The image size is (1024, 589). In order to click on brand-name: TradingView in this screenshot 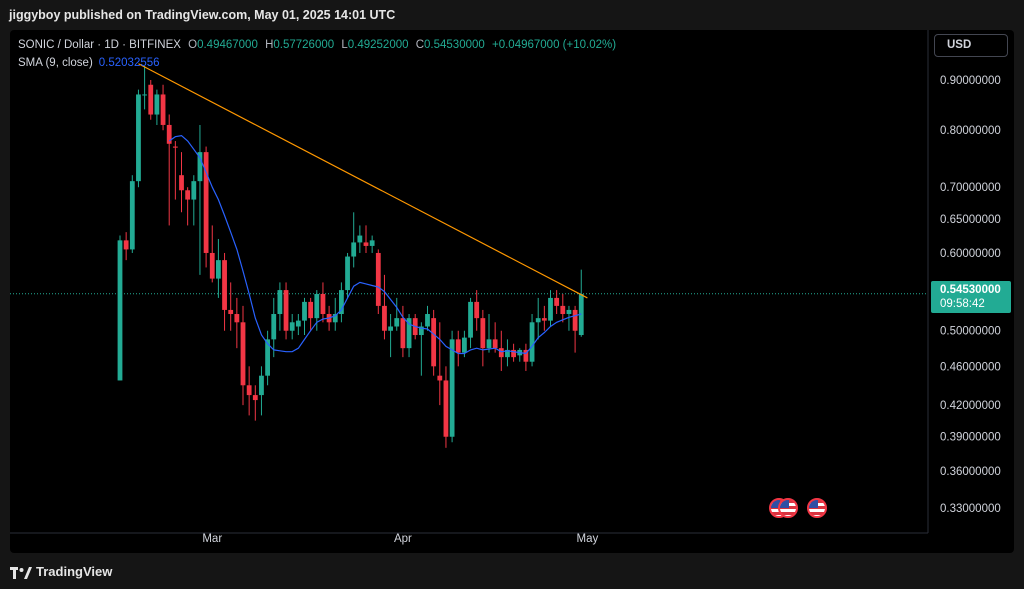, I will do `click(74, 571)`.